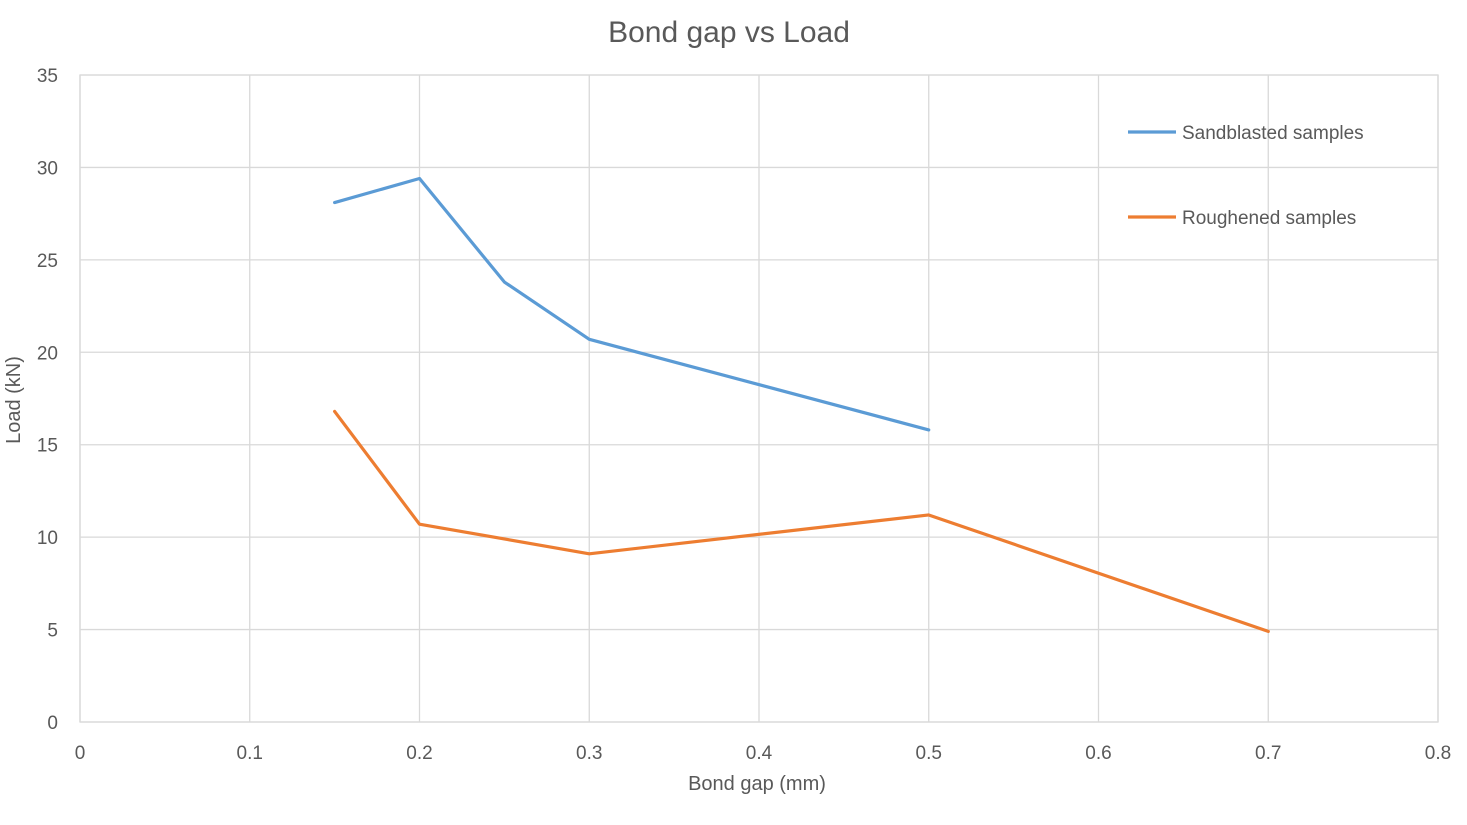 Image resolution: width=1467 pixels, height=825 pixels. I want to click on x-tick-label: 0.2, so click(419, 753).